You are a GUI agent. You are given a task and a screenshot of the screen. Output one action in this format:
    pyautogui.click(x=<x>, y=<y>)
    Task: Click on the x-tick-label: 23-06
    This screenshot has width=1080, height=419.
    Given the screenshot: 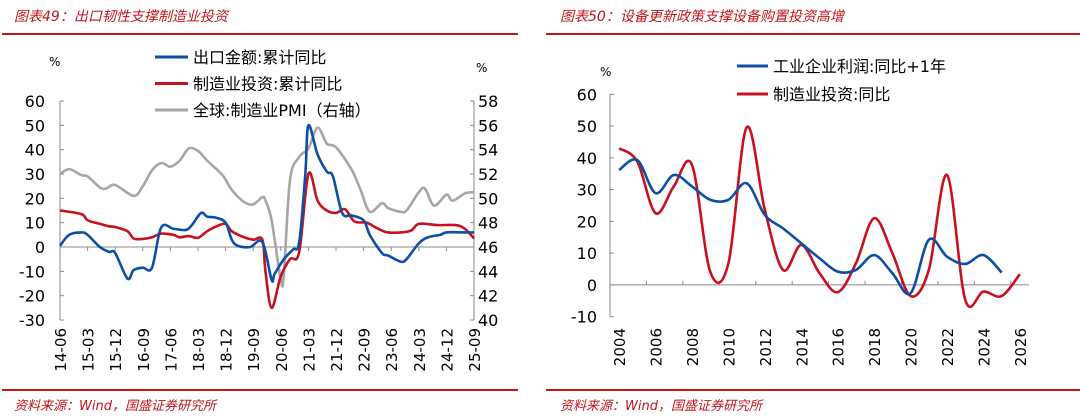 What is the action you would take?
    pyautogui.click(x=392, y=350)
    